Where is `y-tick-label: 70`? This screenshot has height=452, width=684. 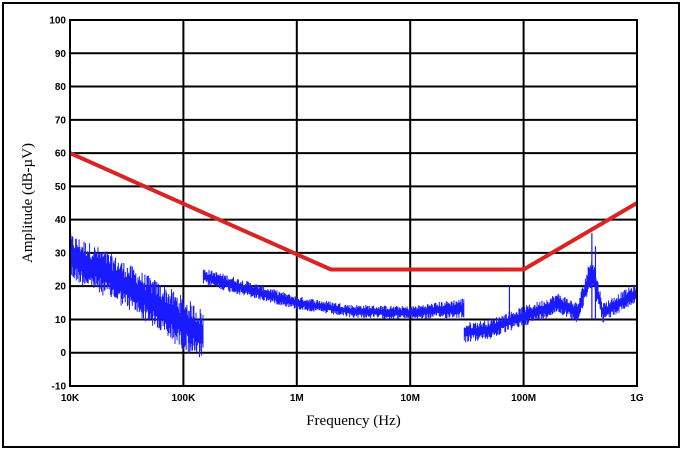
y-tick-label: 70 is located at coordinates (61, 120).